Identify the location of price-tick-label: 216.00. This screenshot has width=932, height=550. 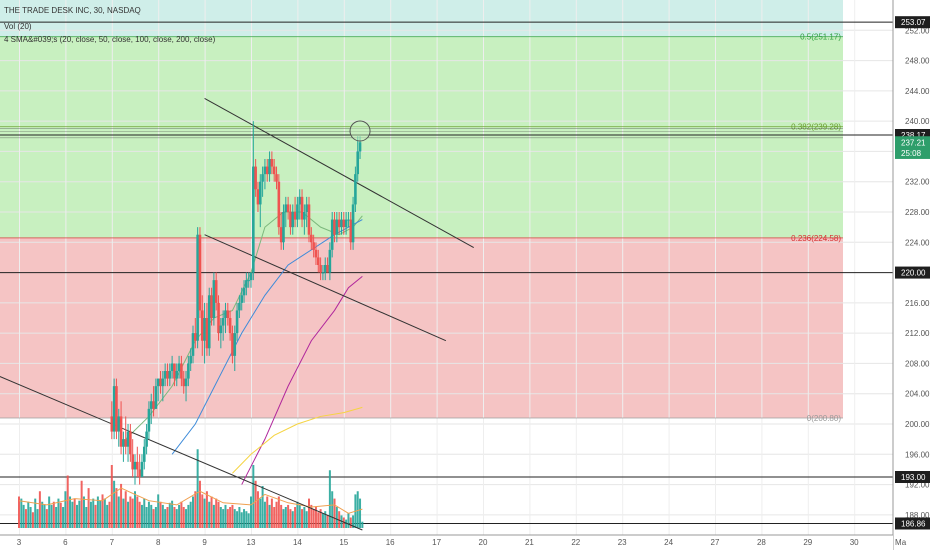
(917, 303).